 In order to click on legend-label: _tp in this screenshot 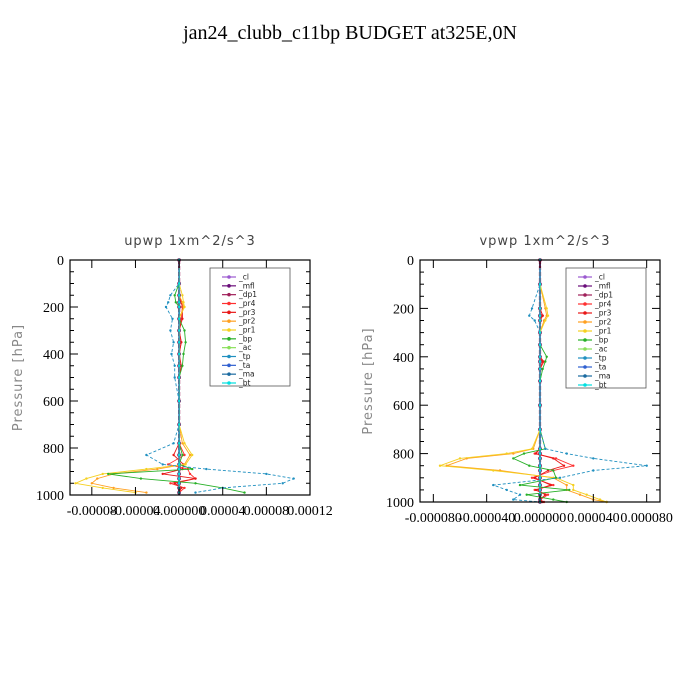, I will do `click(600, 358)`.